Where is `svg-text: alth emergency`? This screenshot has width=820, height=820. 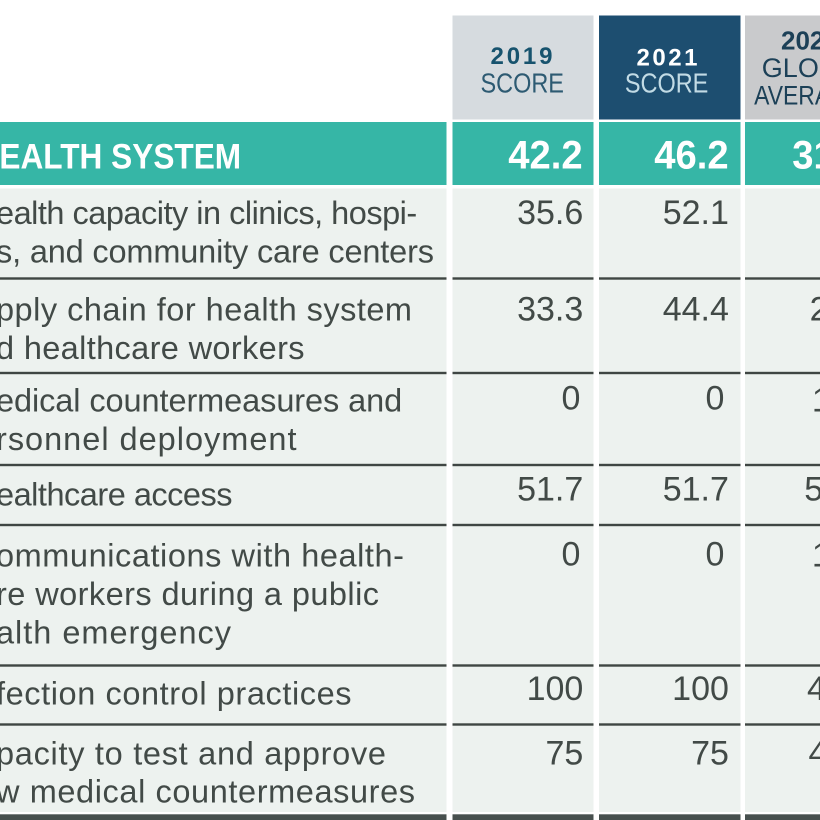 svg-text: alth emergency is located at coordinates (116, 633).